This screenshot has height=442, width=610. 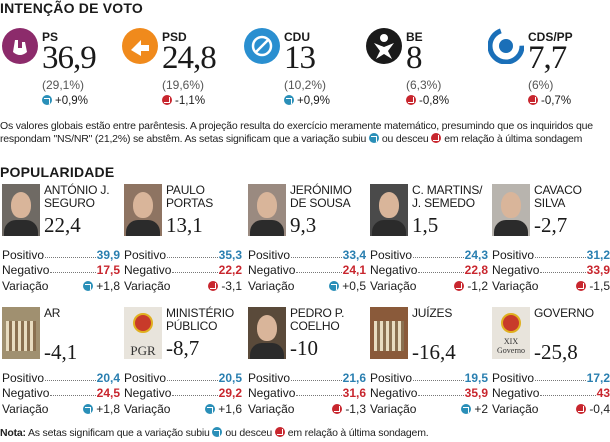 What do you see at coordinates (551, 270) in the screenshot?
I see `negative-row: Negativo 33,9` at bounding box center [551, 270].